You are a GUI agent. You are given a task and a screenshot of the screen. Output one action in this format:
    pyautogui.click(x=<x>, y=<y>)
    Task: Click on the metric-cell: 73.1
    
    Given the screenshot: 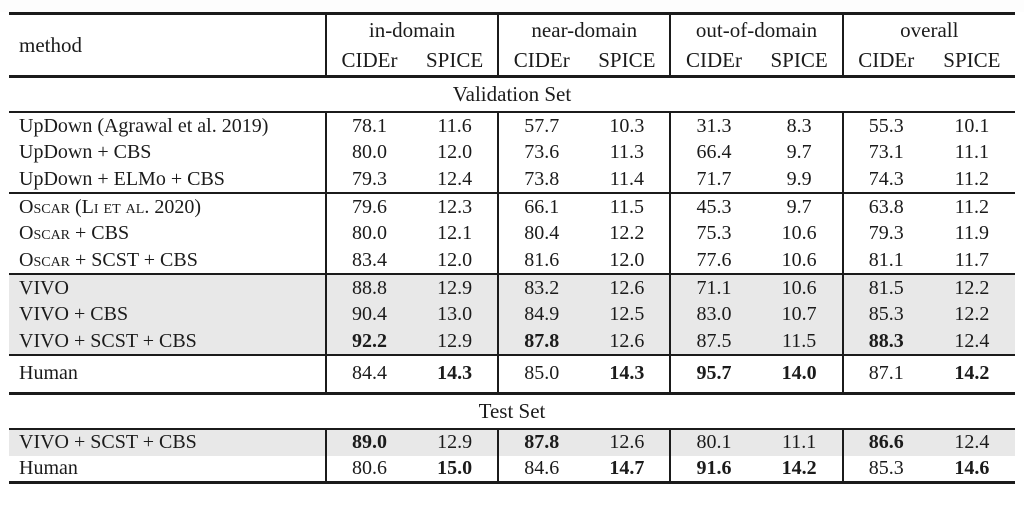 What is the action you would take?
    pyautogui.click(x=885, y=152)
    